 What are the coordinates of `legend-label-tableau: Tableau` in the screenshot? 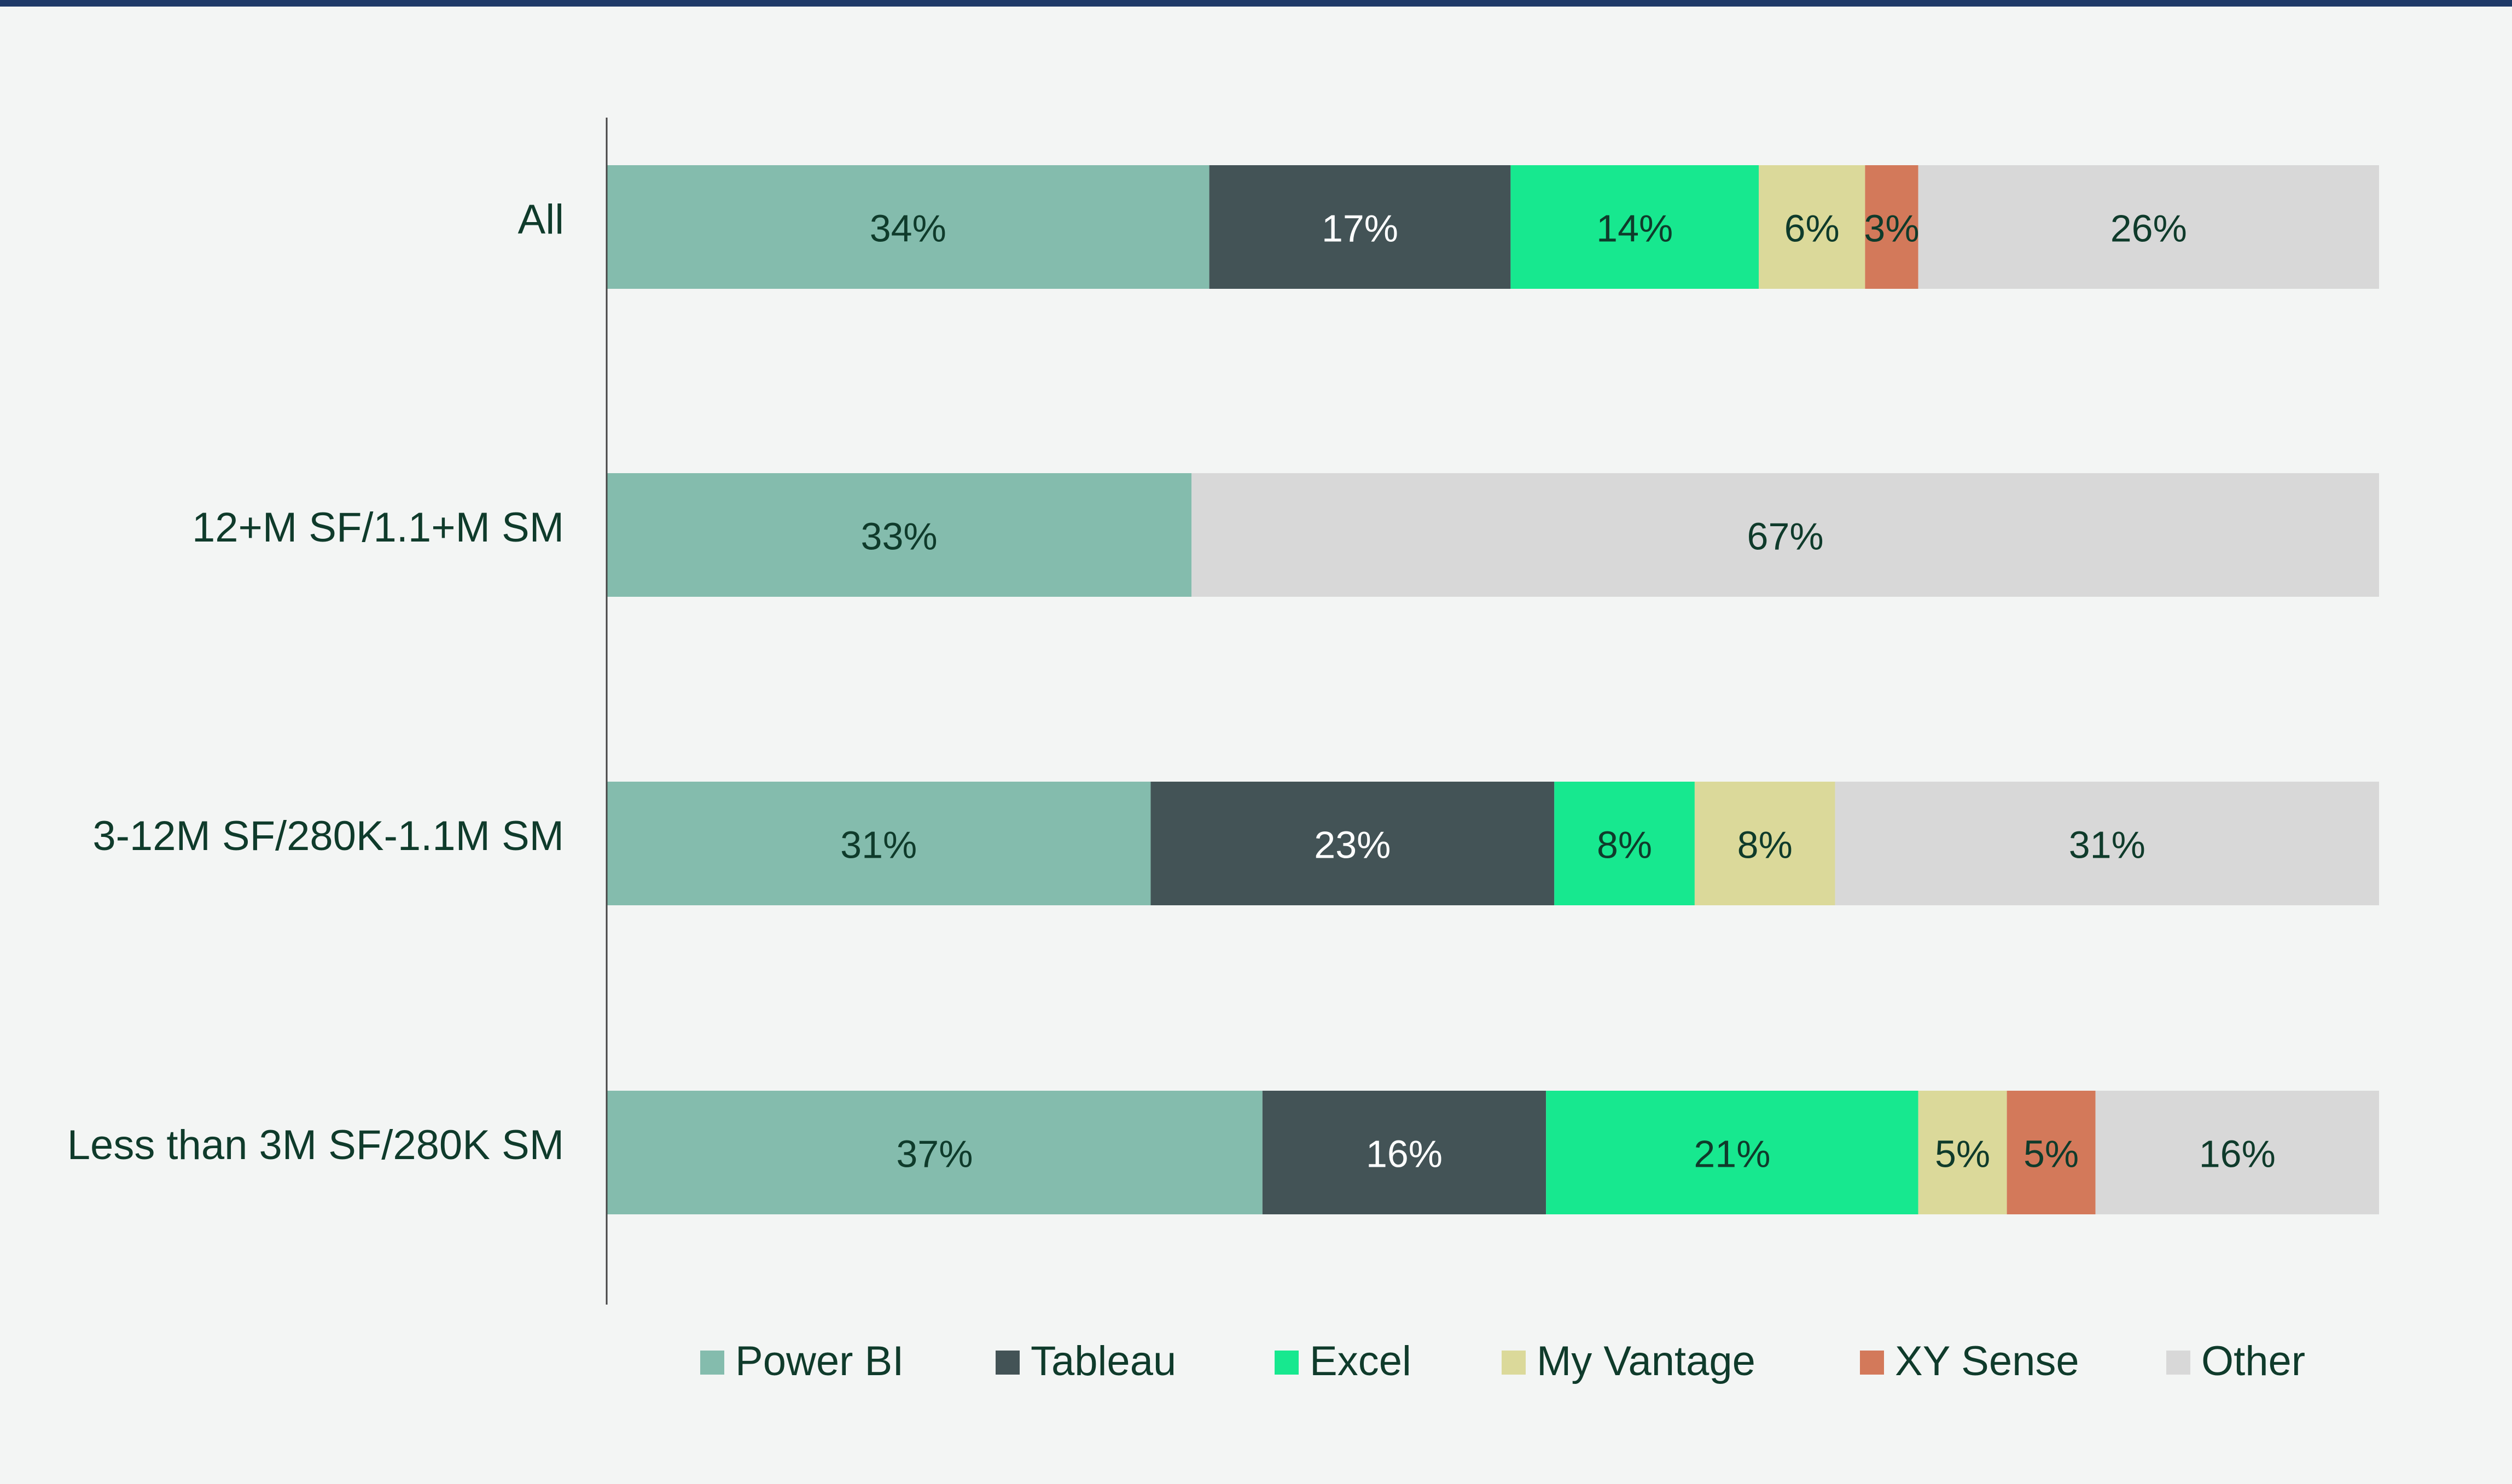 It's located at (1103, 1361).